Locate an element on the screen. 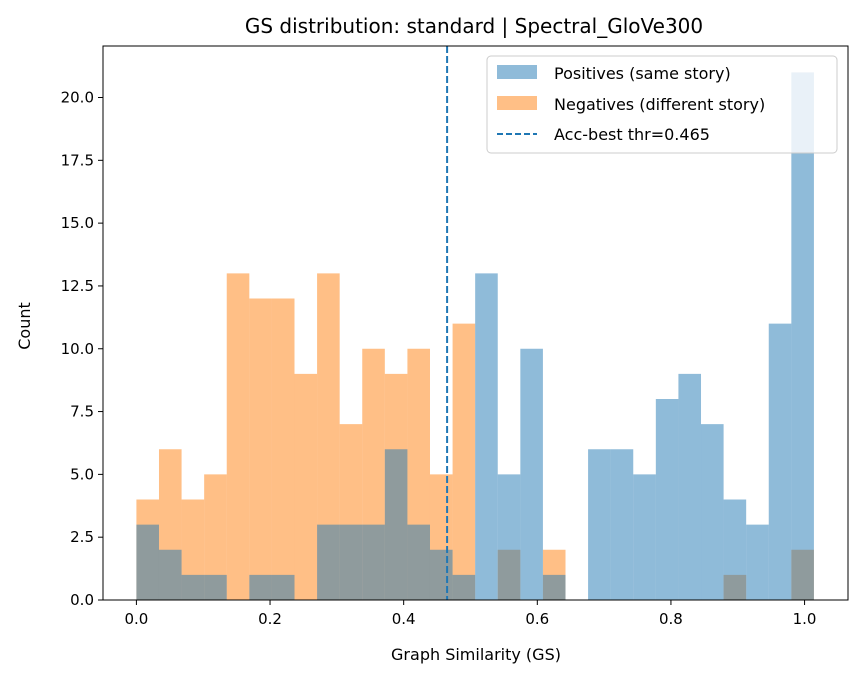 The height and width of the screenshot is (678, 863). x-axis-label: Graph Similarity (GS) is located at coordinates (476, 654).